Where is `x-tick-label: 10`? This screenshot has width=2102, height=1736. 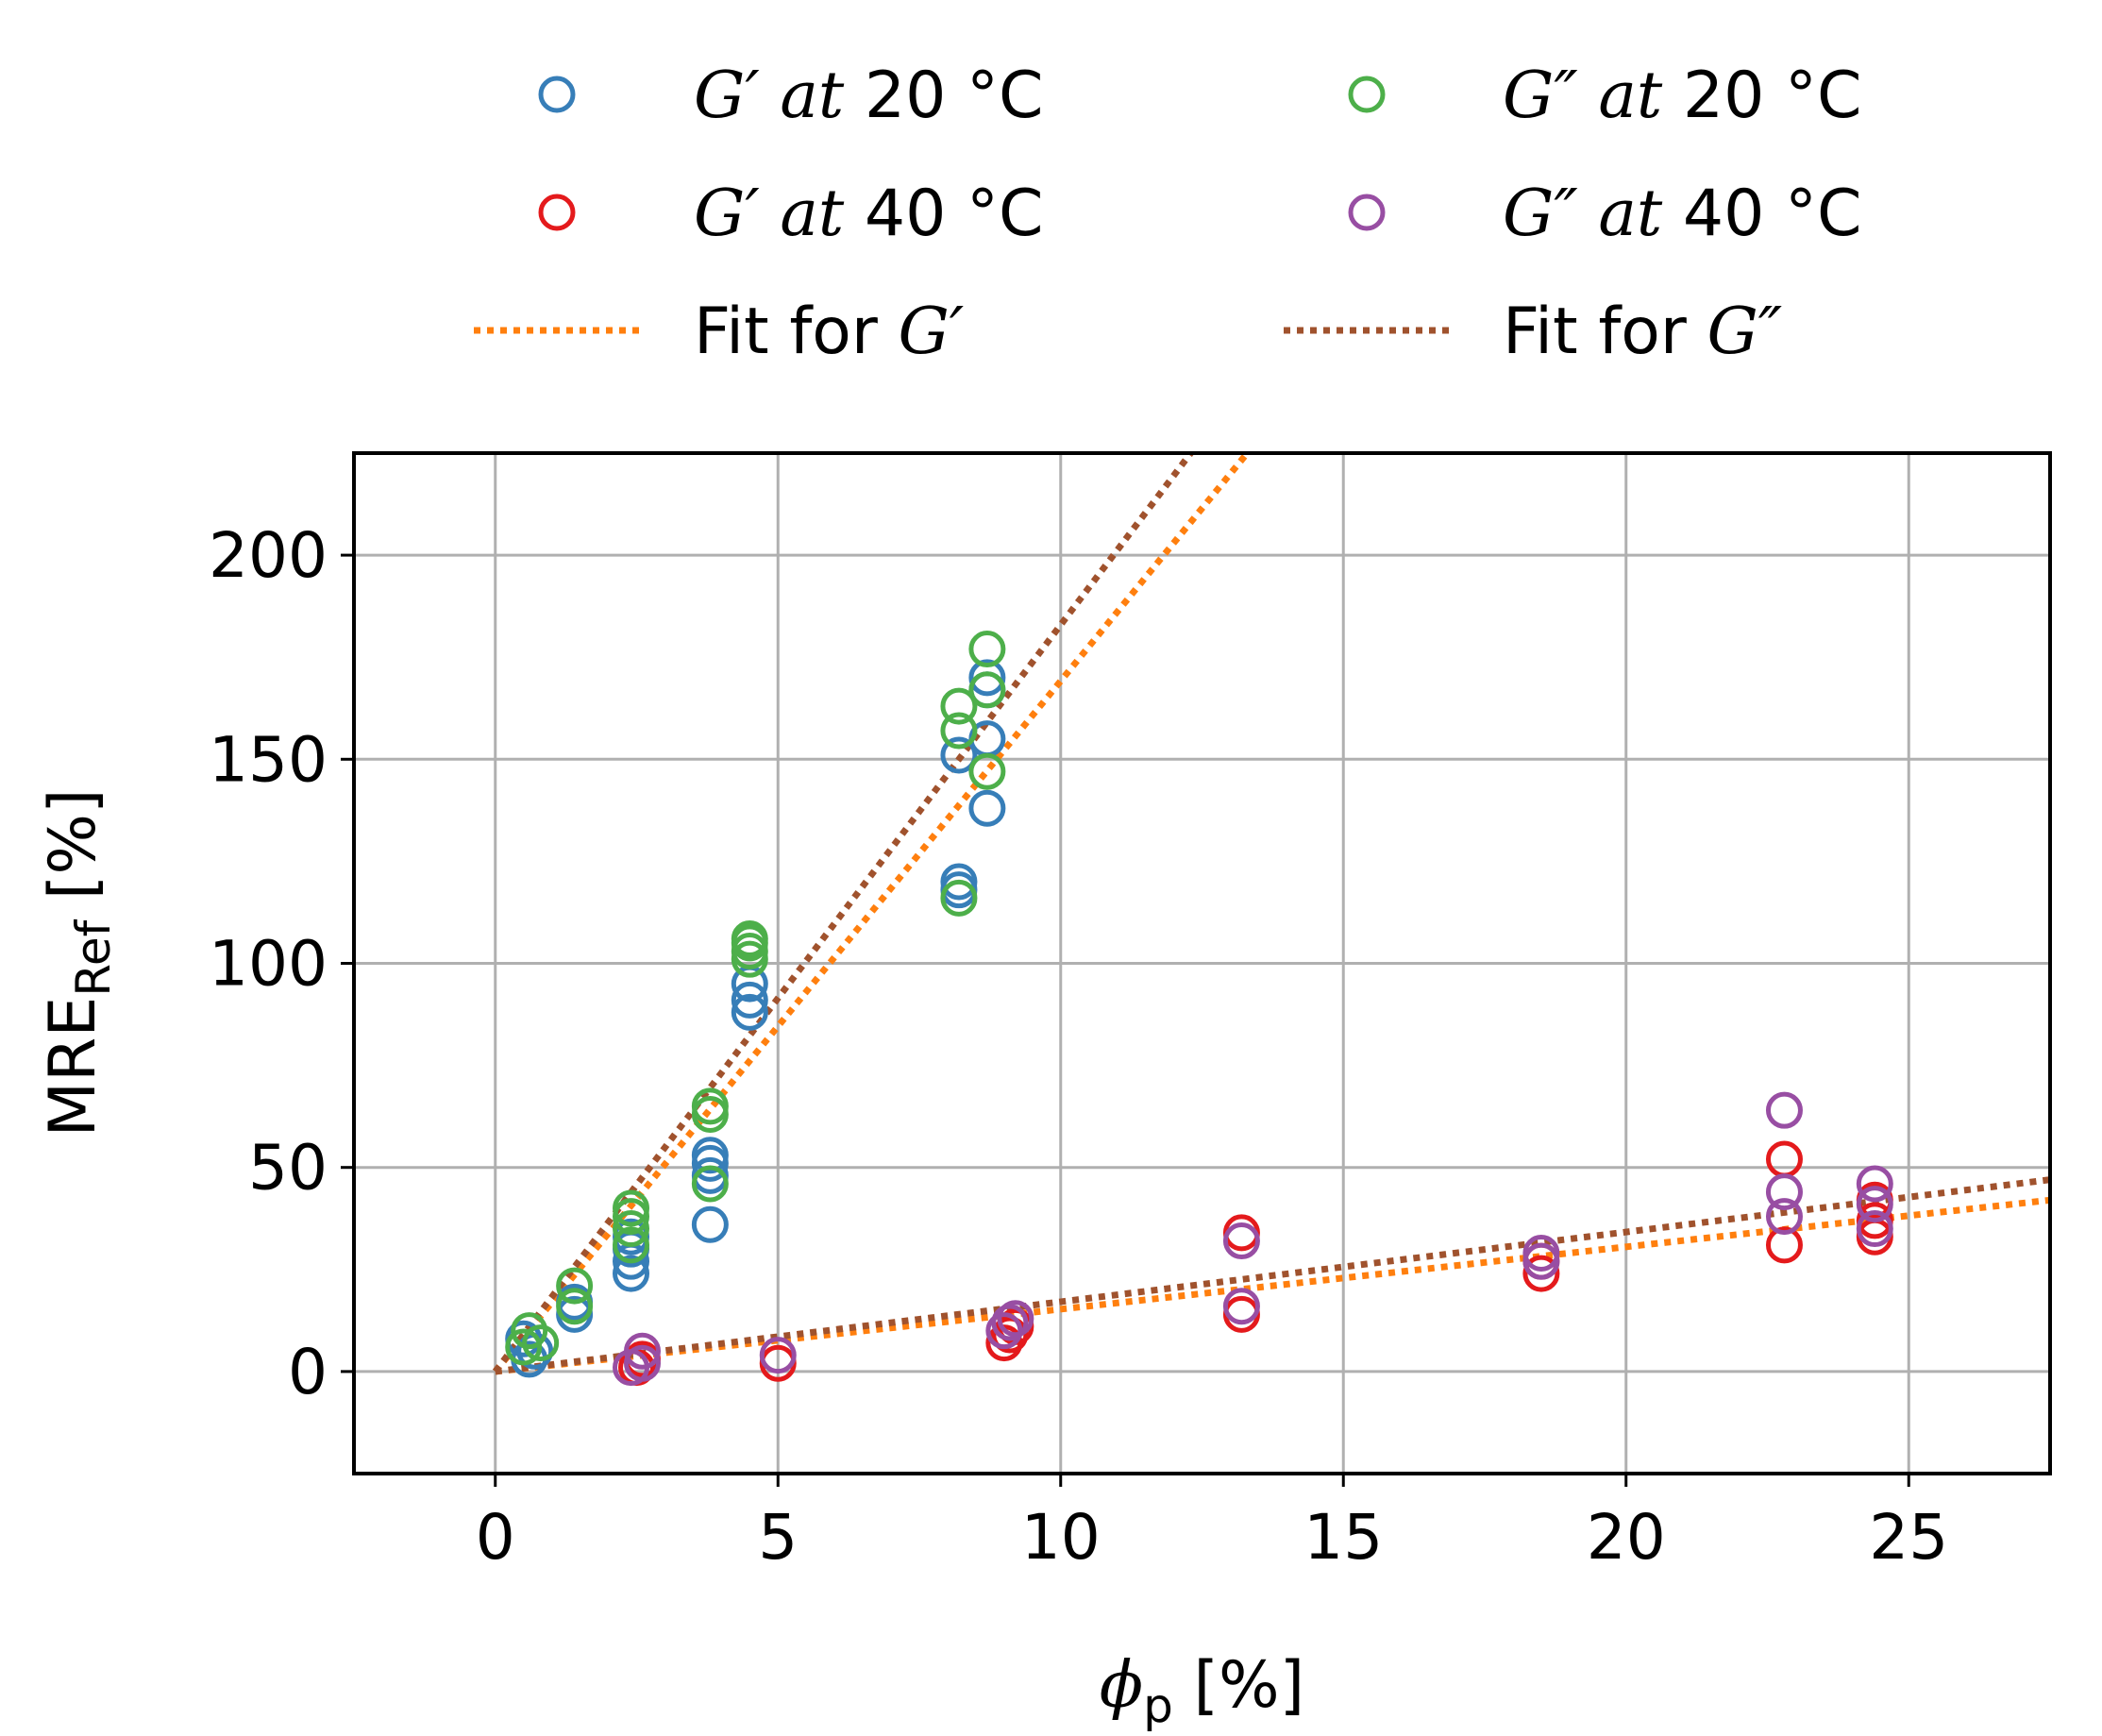 x-tick-label: 10 is located at coordinates (1061, 1538).